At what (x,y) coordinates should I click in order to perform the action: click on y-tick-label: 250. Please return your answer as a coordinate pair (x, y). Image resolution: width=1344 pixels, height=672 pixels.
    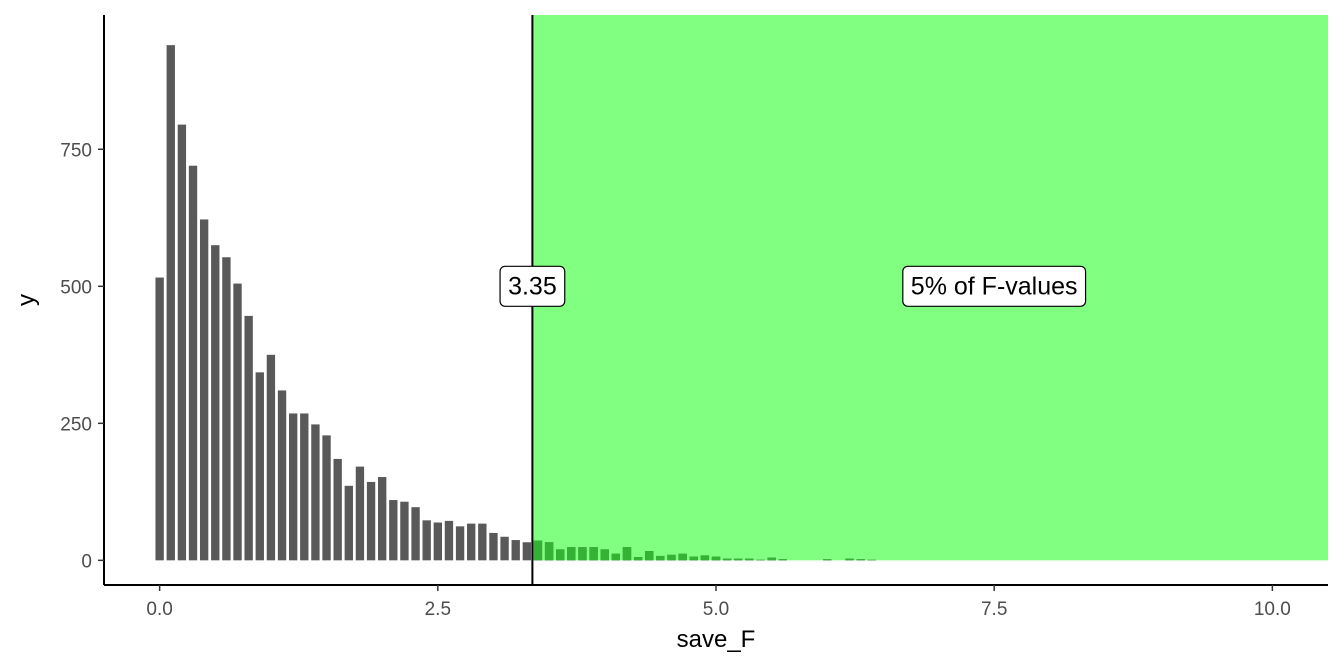
    Looking at the image, I should click on (76, 424).